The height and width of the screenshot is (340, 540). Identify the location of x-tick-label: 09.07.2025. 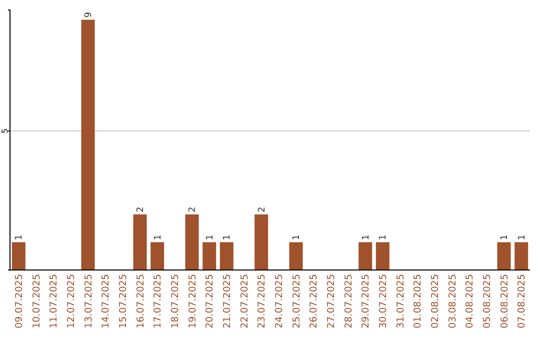
(19, 301).